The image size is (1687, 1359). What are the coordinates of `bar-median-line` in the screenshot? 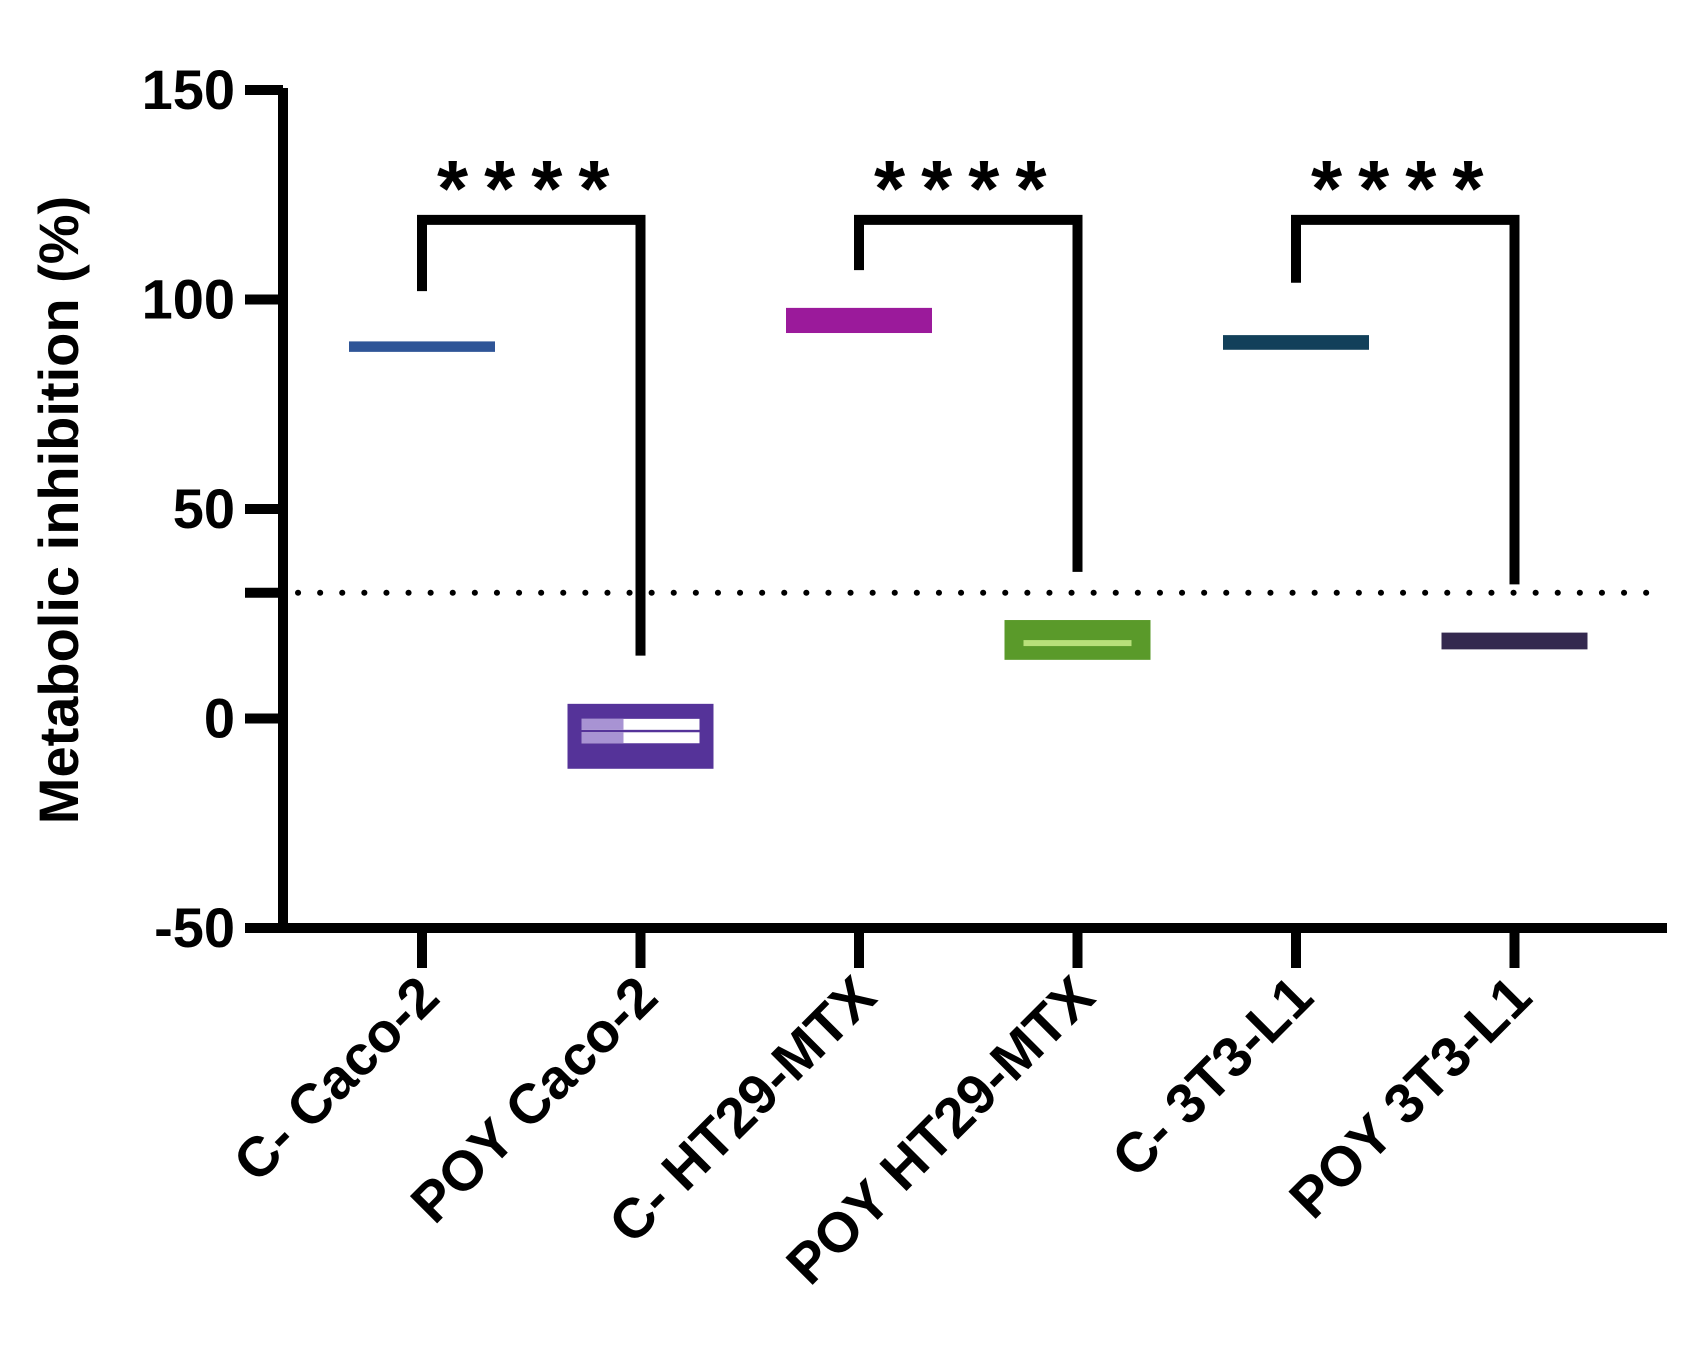 It's located at (1077, 643).